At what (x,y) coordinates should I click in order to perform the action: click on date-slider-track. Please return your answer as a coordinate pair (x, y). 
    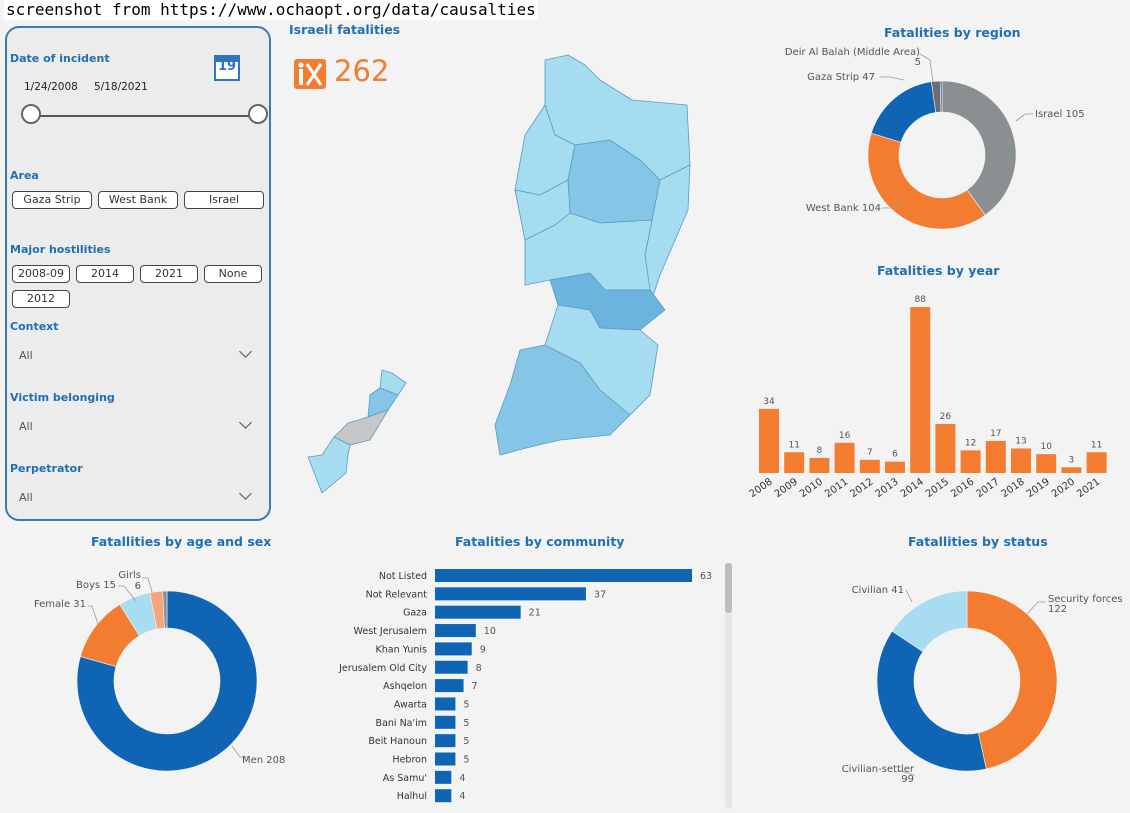
    Looking at the image, I should click on (145, 116).